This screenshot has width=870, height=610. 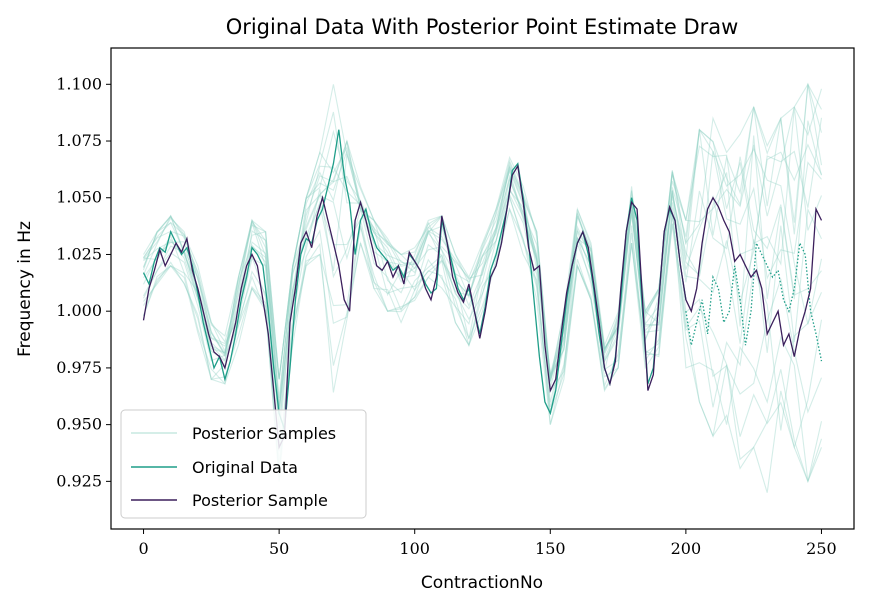 What do you see at coordinates (79, 197) in the screenshot?
I see `y-tick-label: 1.050` at bounding box center [79, 197].